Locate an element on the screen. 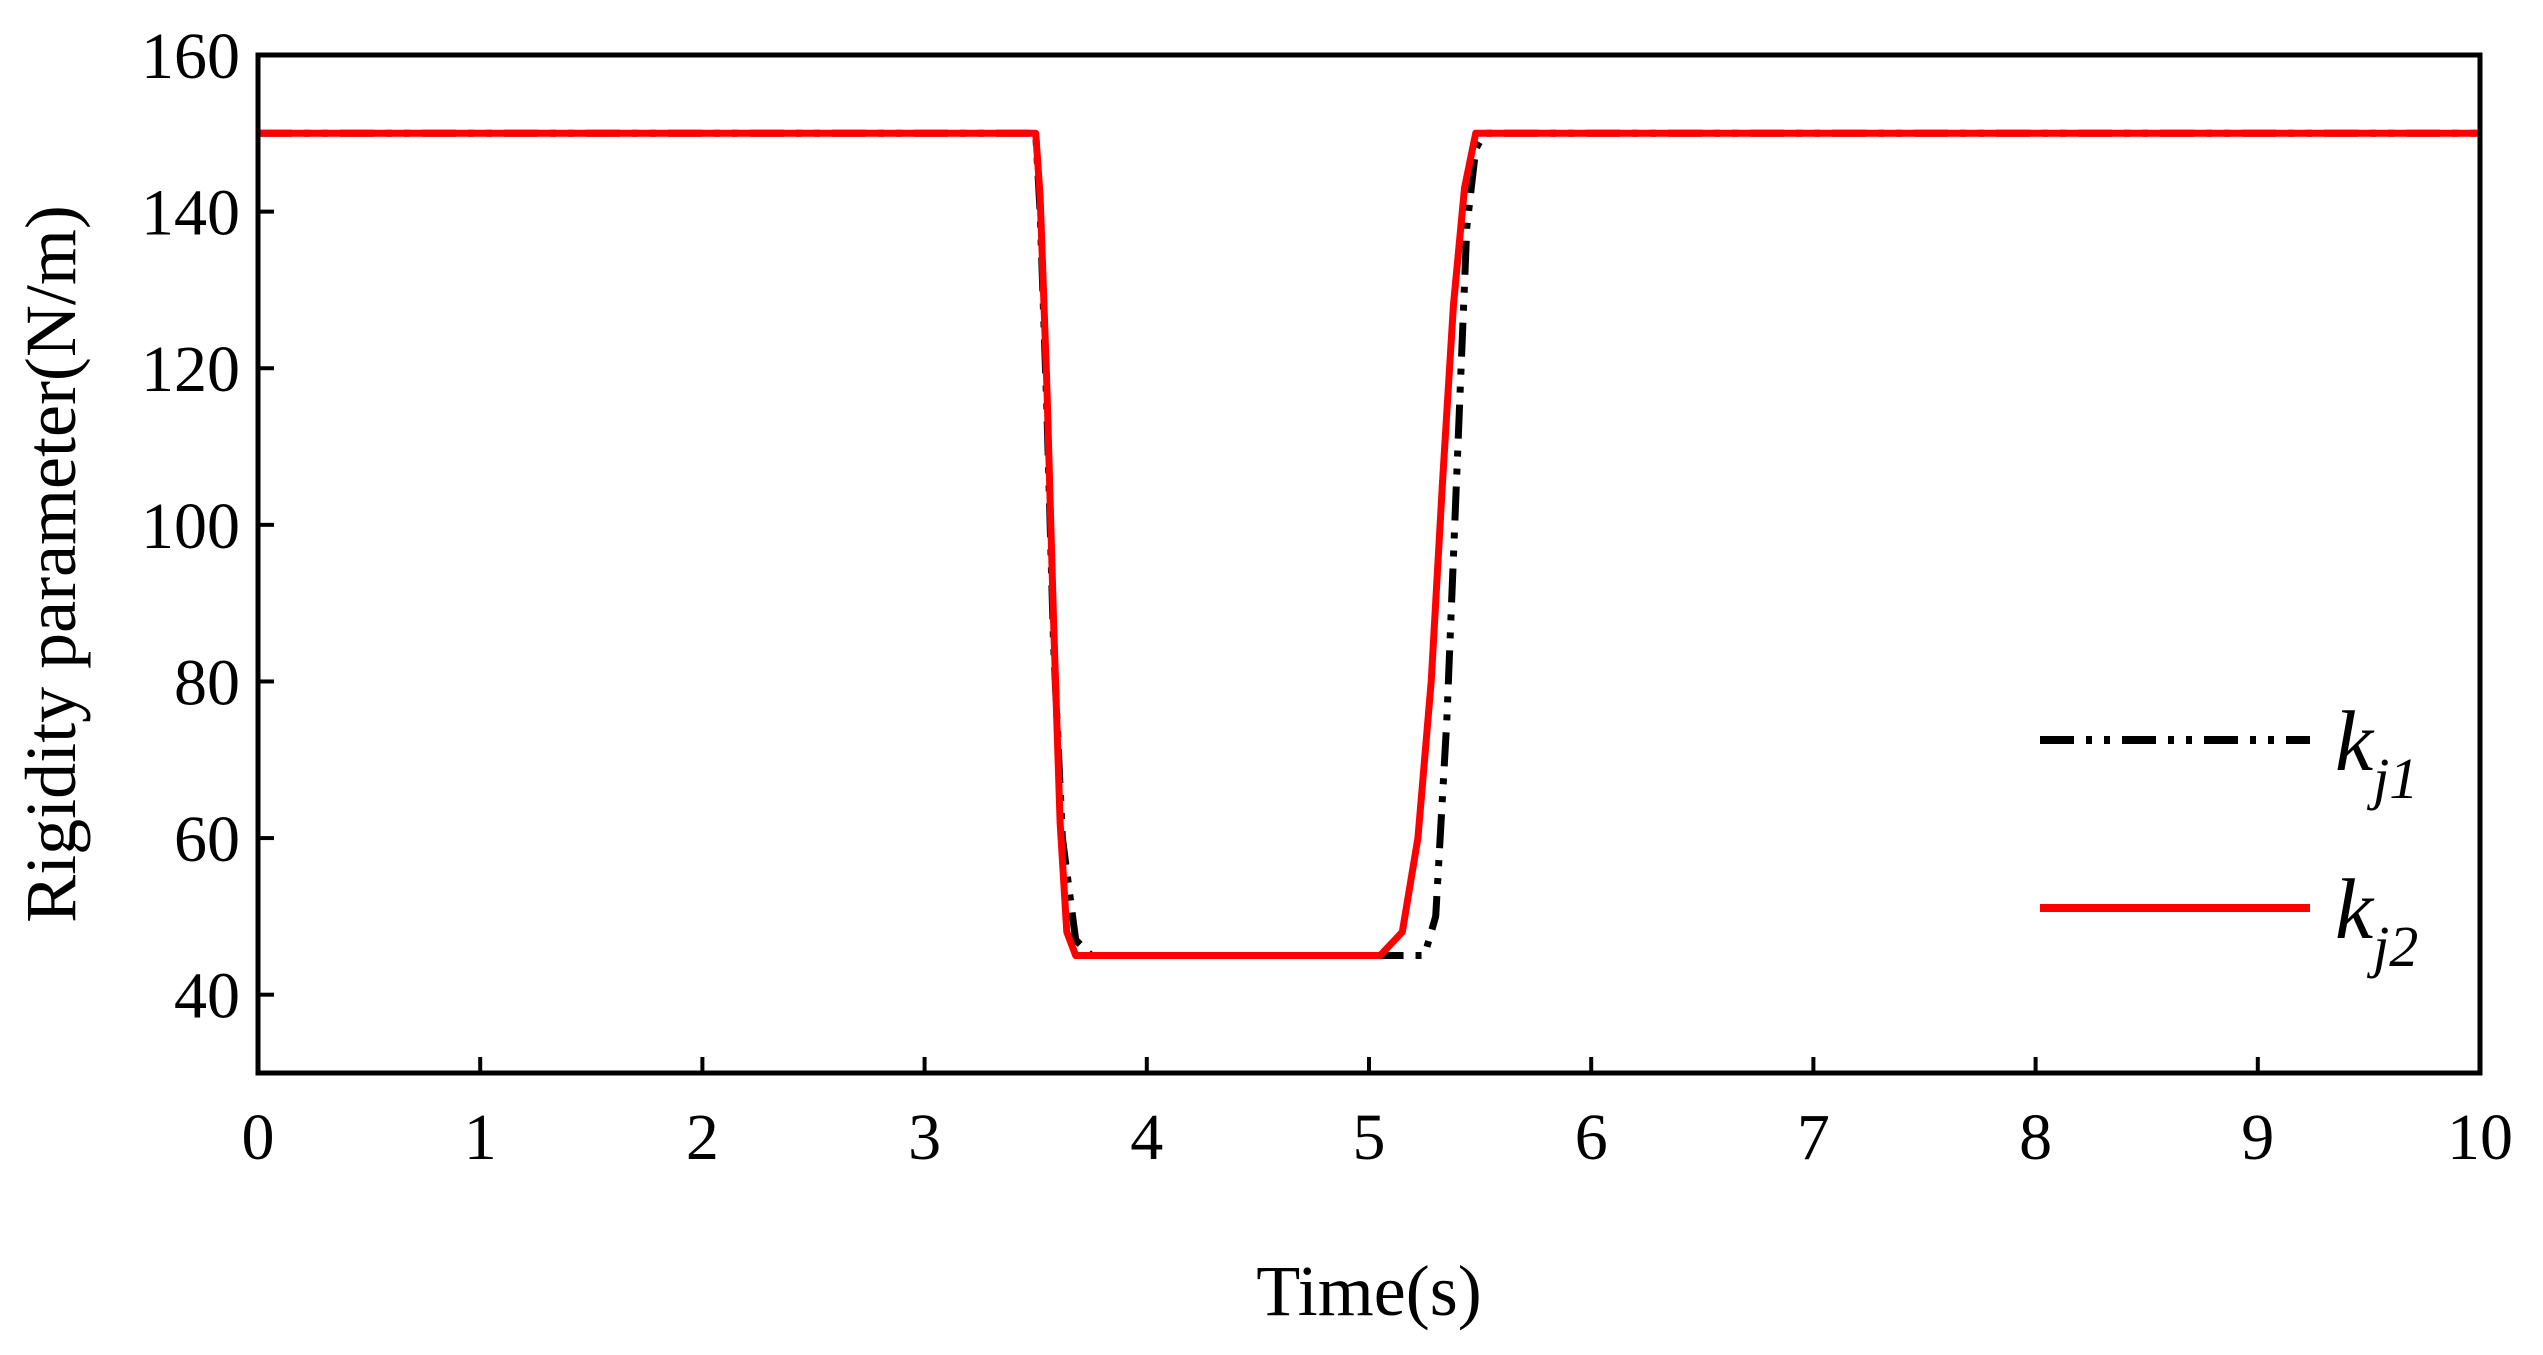 This screenshot has width=2543, height=1355. y-tick-label: 140 is located at coordinates (190, 213).